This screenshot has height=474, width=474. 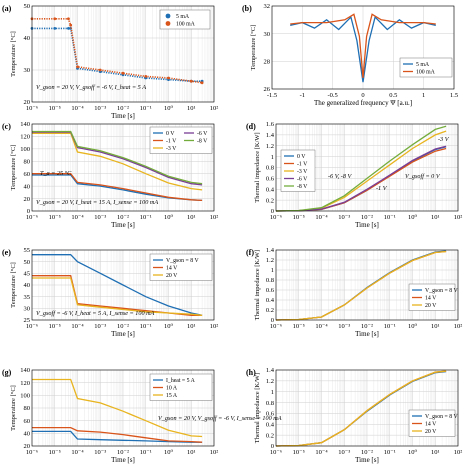 I want to click on panel-label: (d), so click(x=251, y=126).